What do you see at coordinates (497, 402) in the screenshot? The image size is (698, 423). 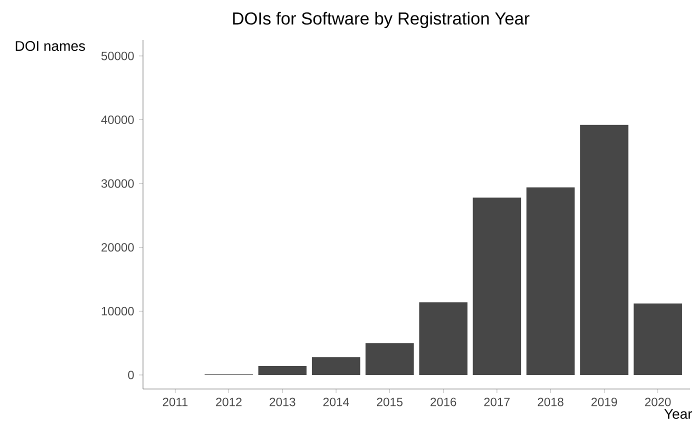 I see `x-tick-label: 2017` at bounding box center [497, 402].